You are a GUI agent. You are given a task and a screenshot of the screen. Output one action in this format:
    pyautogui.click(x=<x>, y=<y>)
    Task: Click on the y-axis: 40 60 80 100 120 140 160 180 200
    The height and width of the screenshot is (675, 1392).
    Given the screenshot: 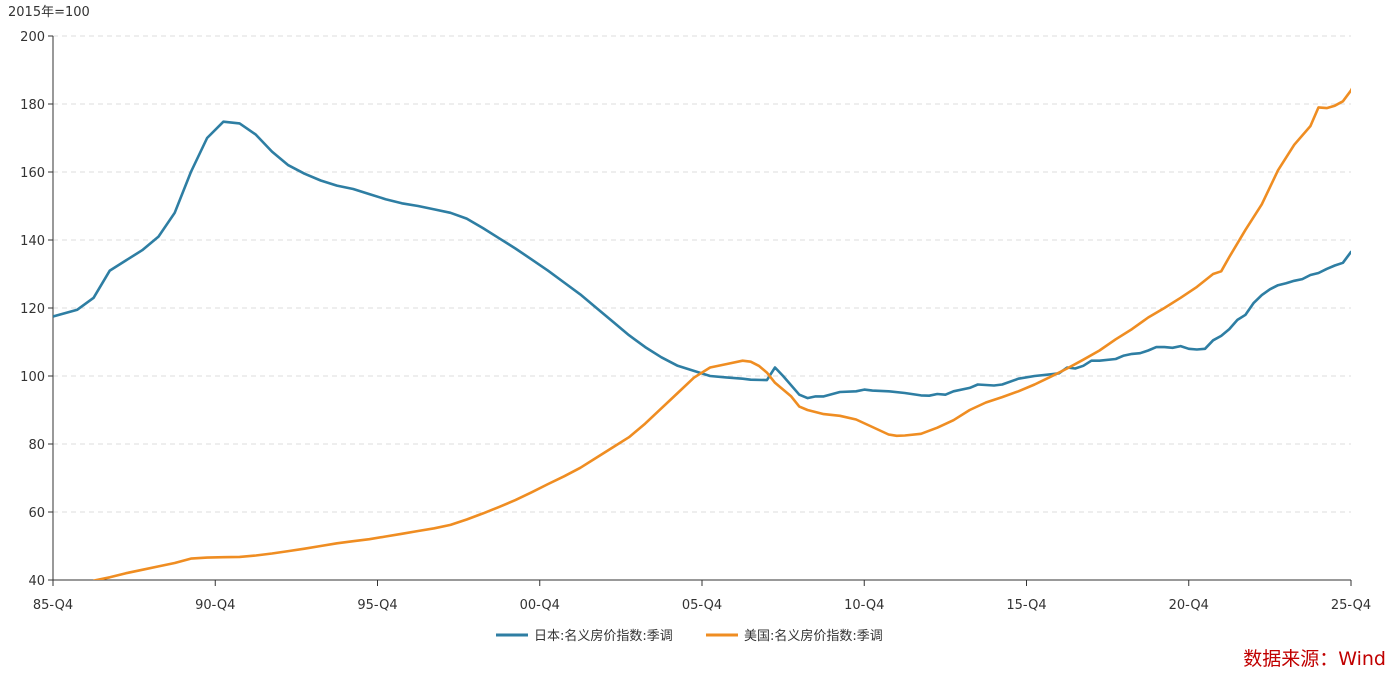 What is the action you would take?
    pyautogui.click(x=37, y=309)
    